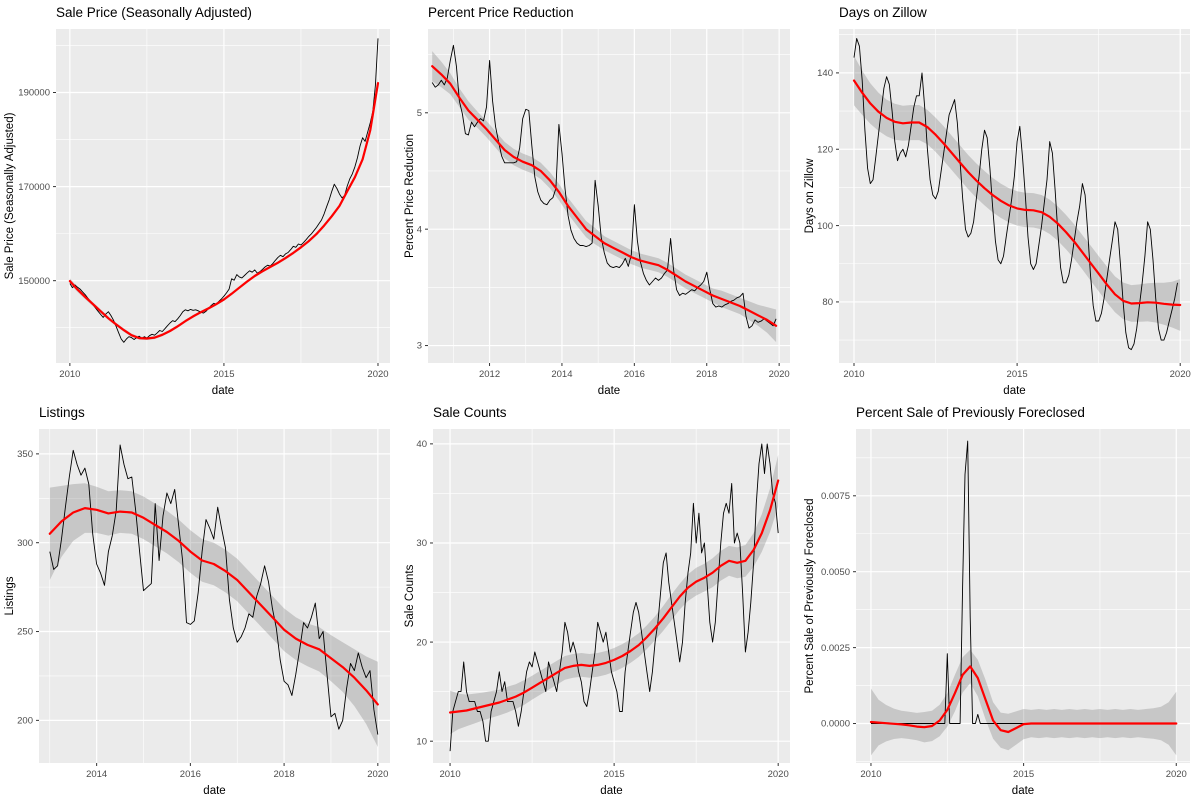  Describe the element at coordinates (421, 444) in the screenshot. I see `svg-text: 40` at that location.